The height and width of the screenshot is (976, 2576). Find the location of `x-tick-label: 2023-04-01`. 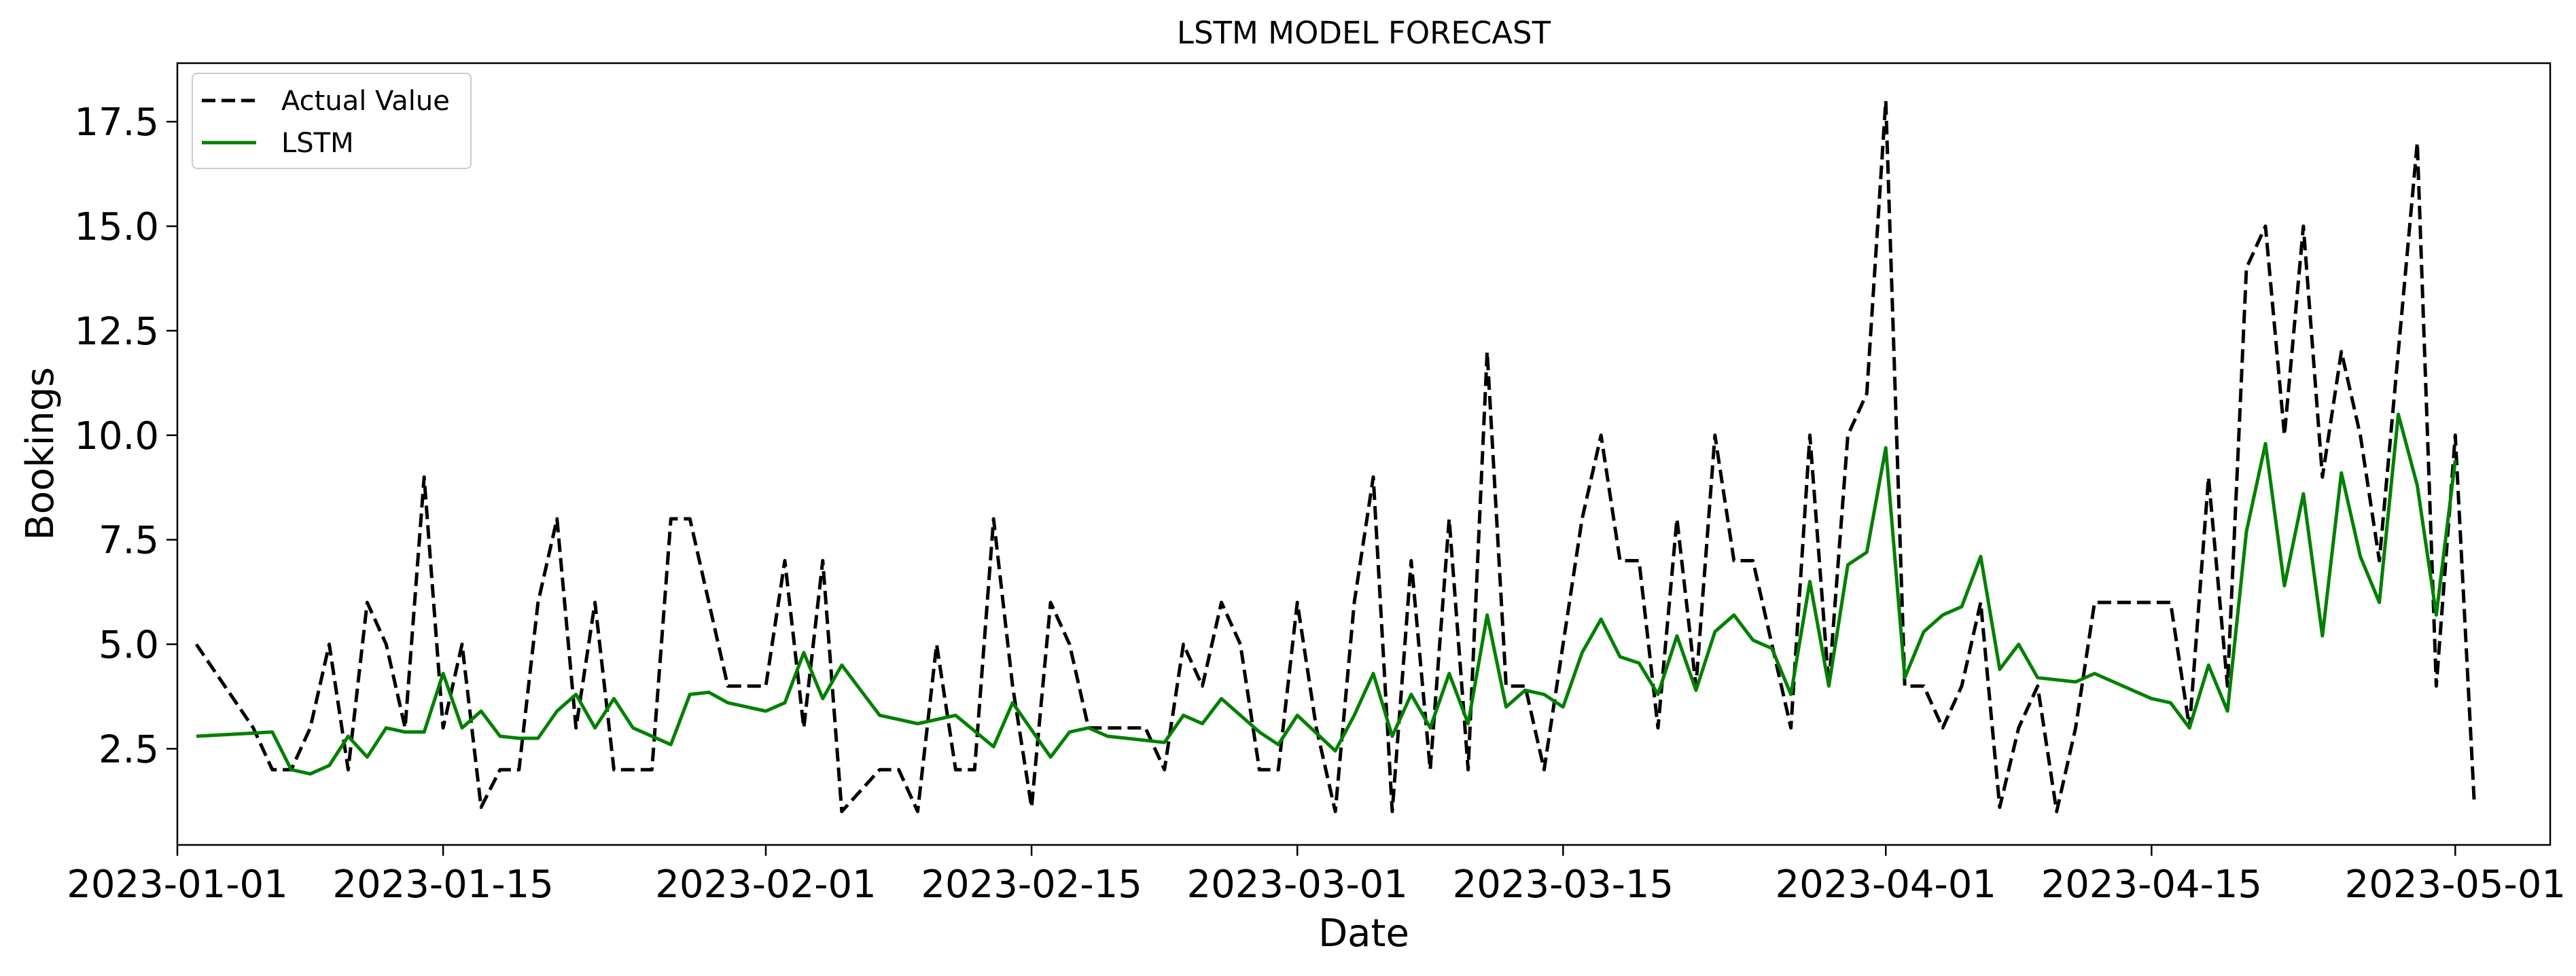

x-tick-label: 2023-04-01 is located at coordinates (1886, 885).